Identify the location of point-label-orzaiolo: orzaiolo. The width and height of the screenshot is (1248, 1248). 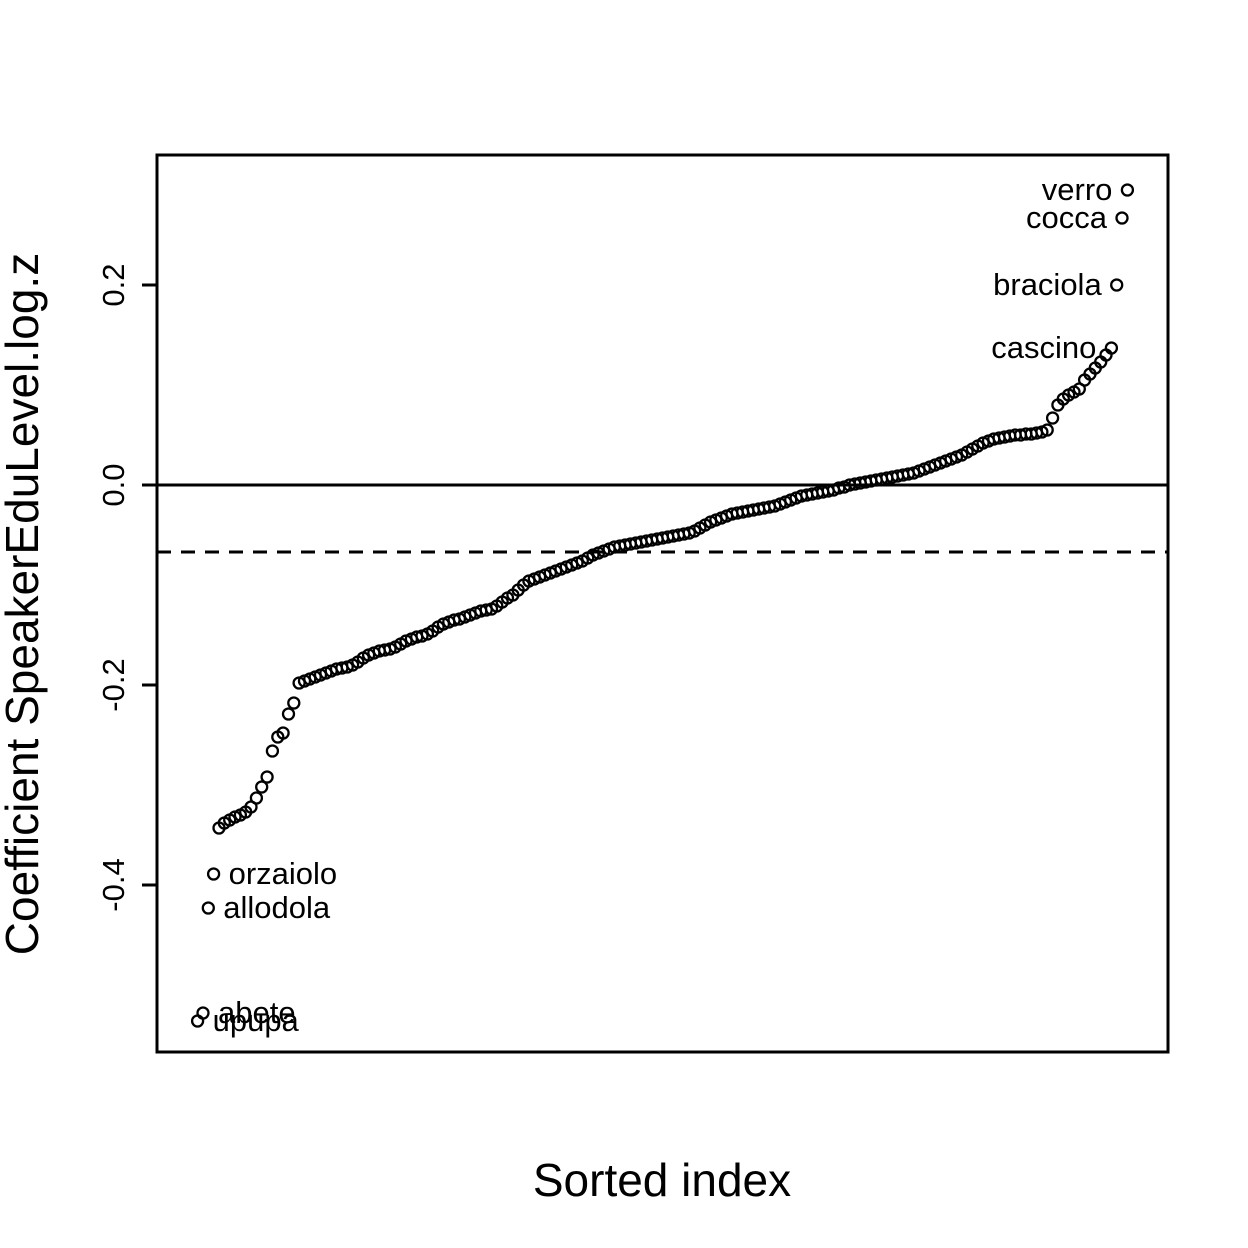
(283, 873).